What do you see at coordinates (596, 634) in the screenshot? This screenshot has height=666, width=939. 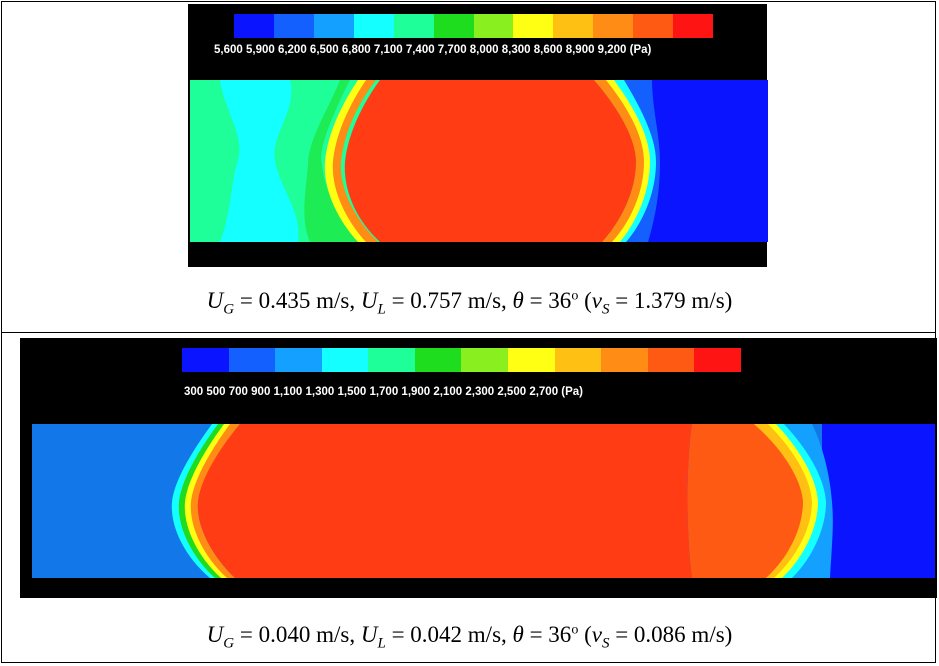 I see `caption-b-vs-var: v` at bounding box center [596, 634].